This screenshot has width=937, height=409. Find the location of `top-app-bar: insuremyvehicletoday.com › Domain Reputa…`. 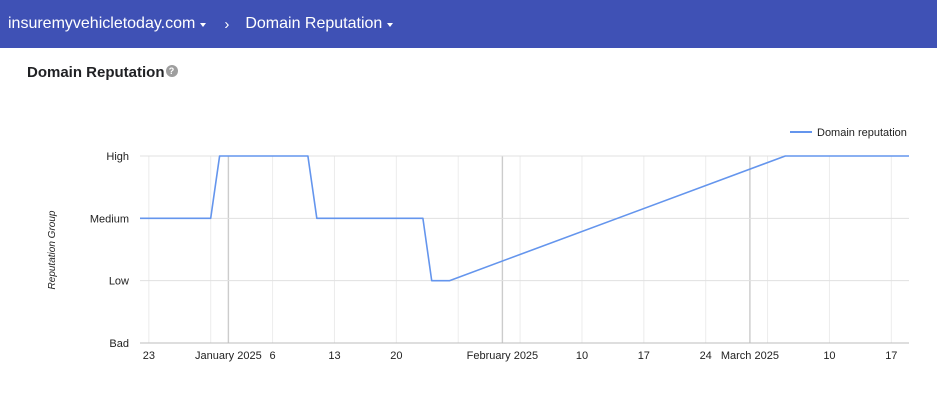

top-app-bar: insuremyvehicletoday.com › Domain Reputa… is located at coordinates (468, 24).